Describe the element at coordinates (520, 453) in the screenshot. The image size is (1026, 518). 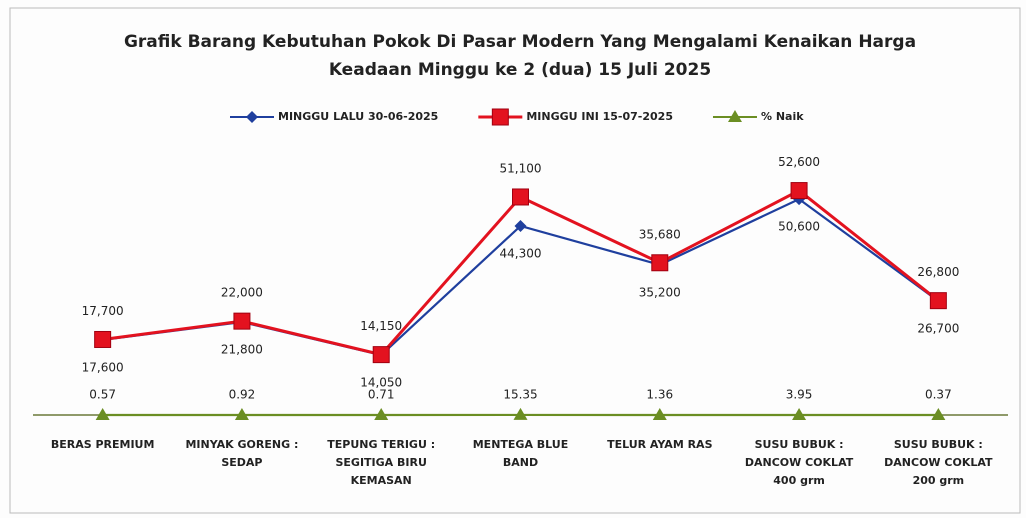
I see `x-tick-label: MENTEGA BLUE BAND` at that location.